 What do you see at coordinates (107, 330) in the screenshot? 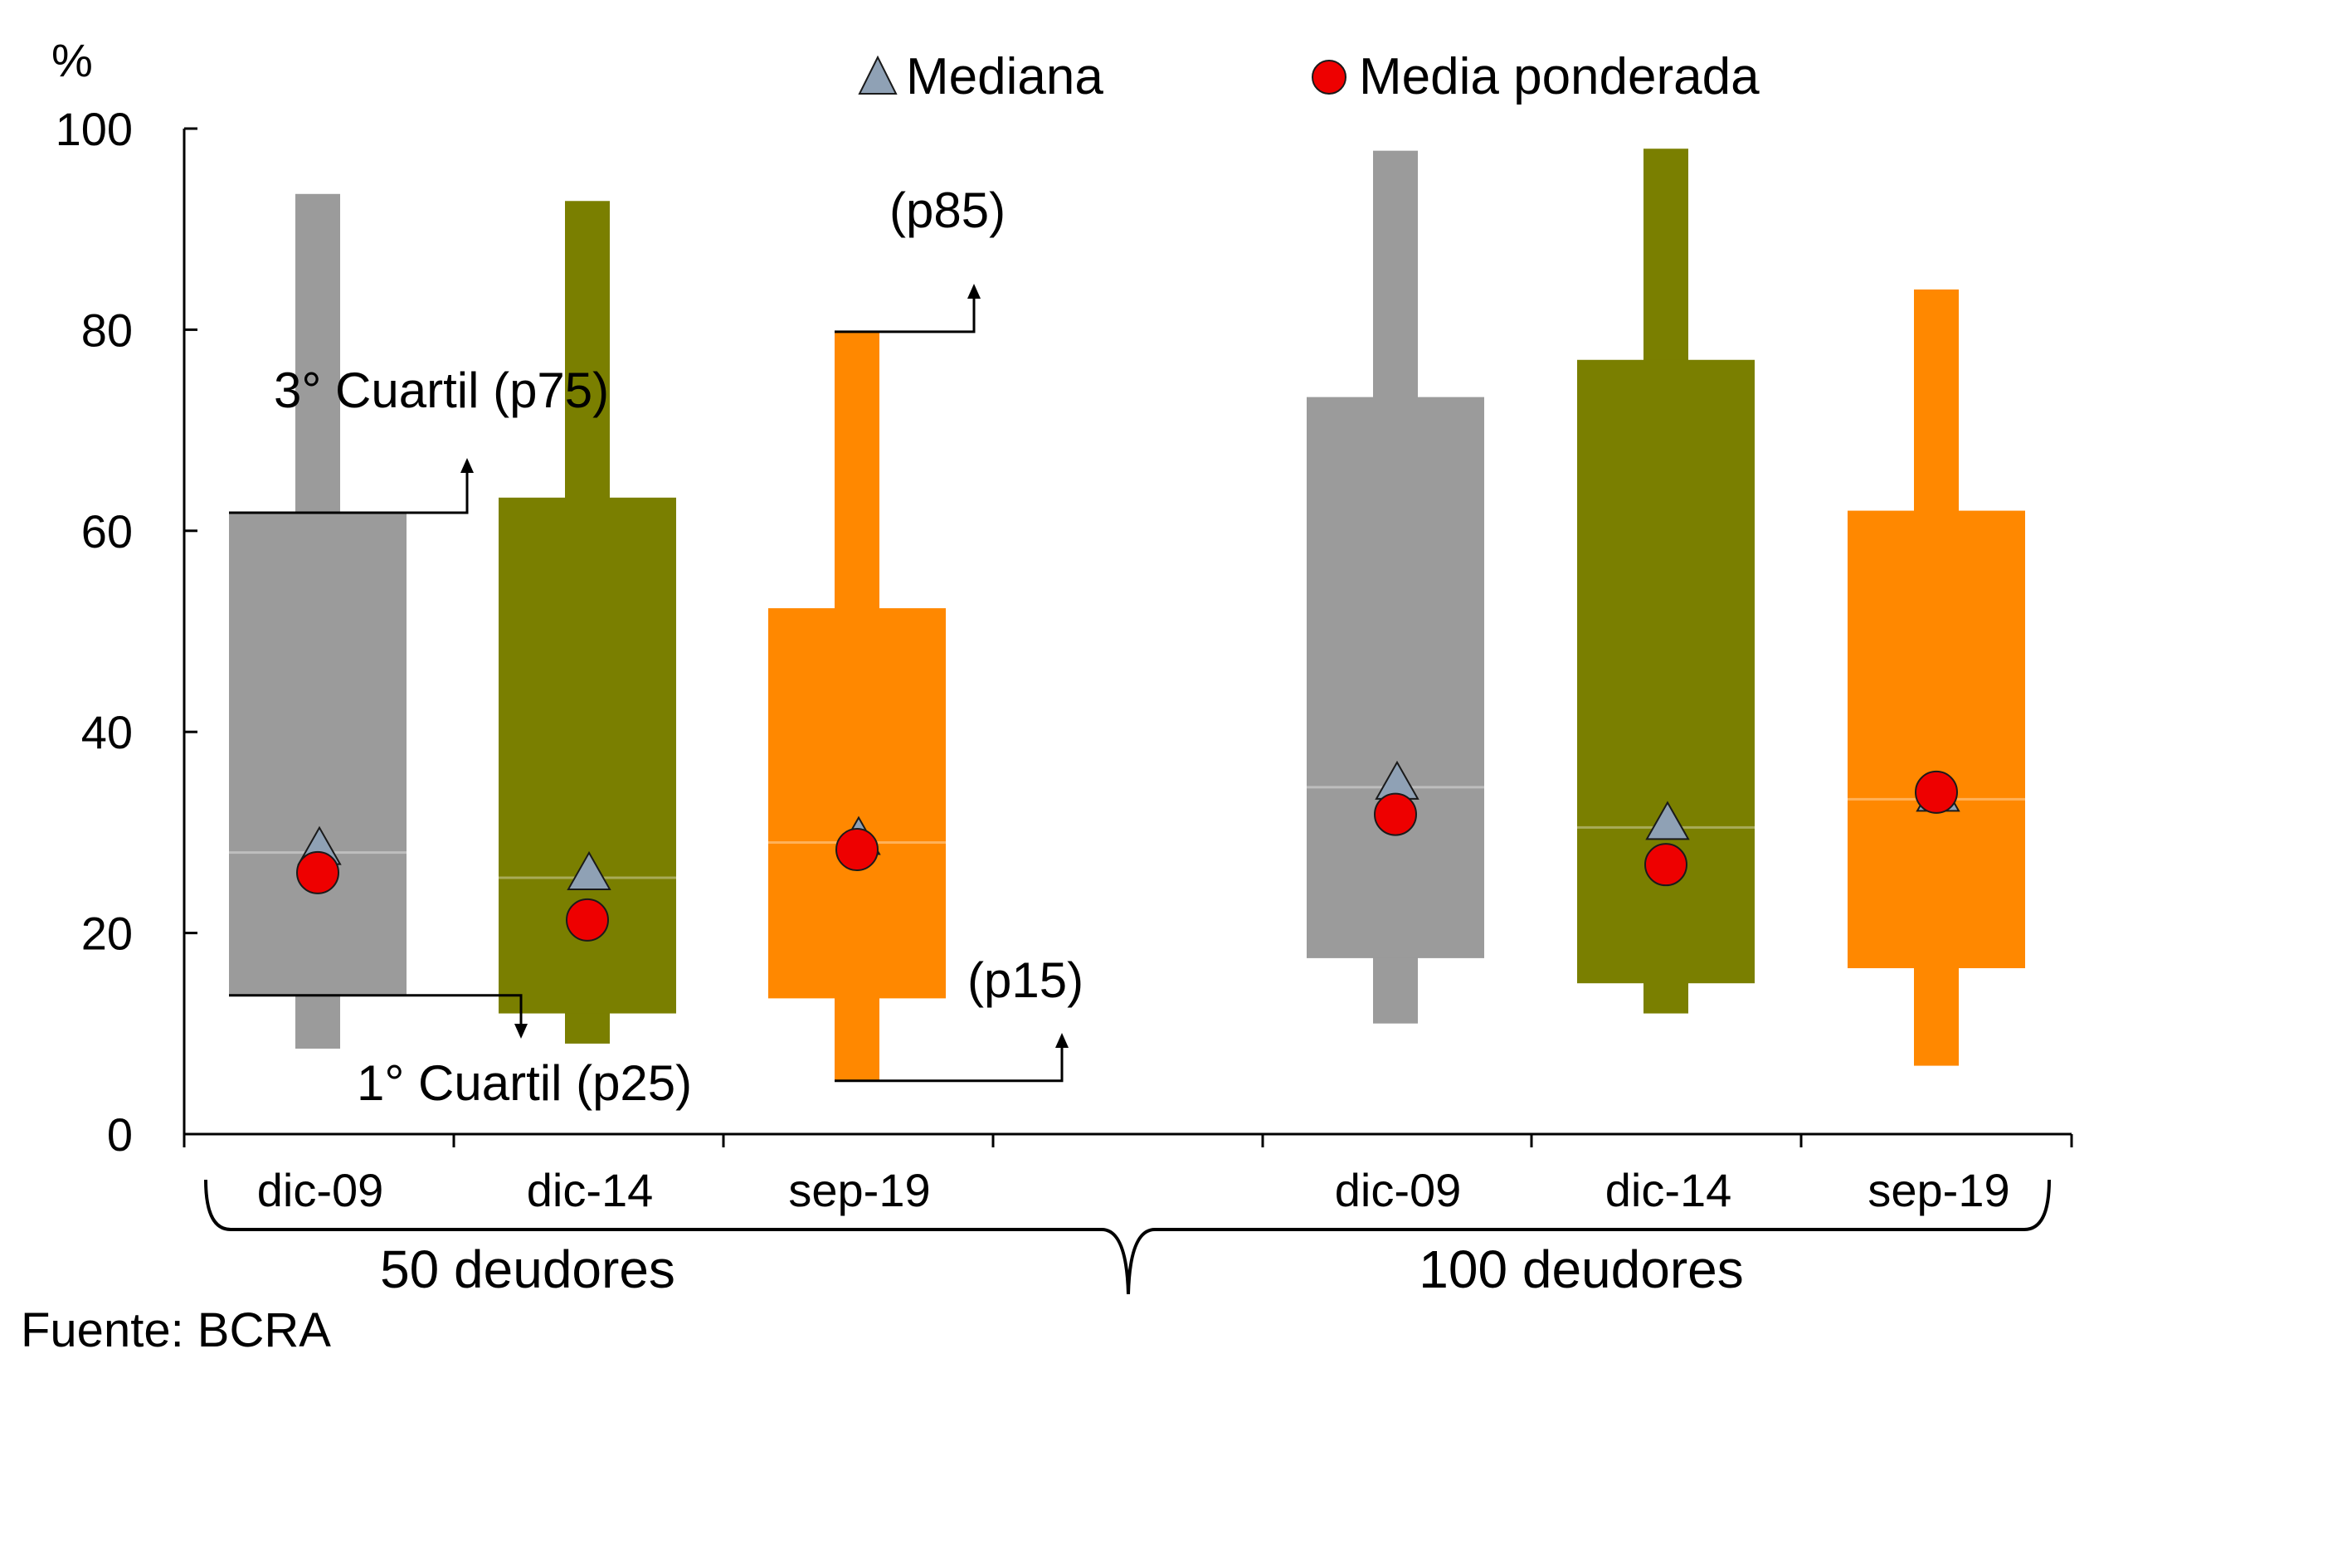
I see `y-tick-label-80: 80` at bounding box center [107, 330].